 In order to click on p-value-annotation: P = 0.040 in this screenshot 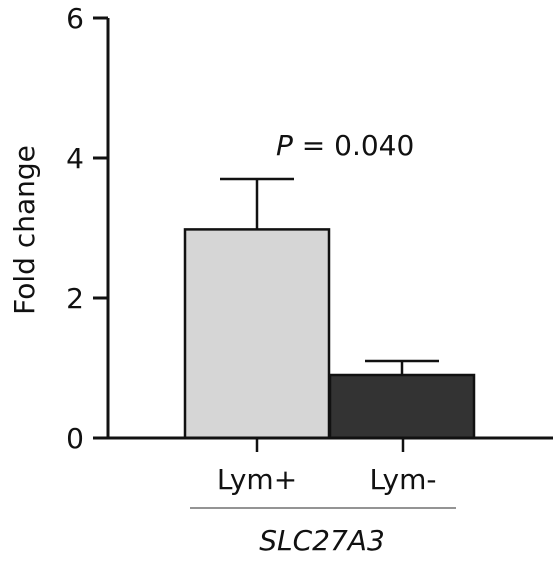, I will do `click(345, 145)`.